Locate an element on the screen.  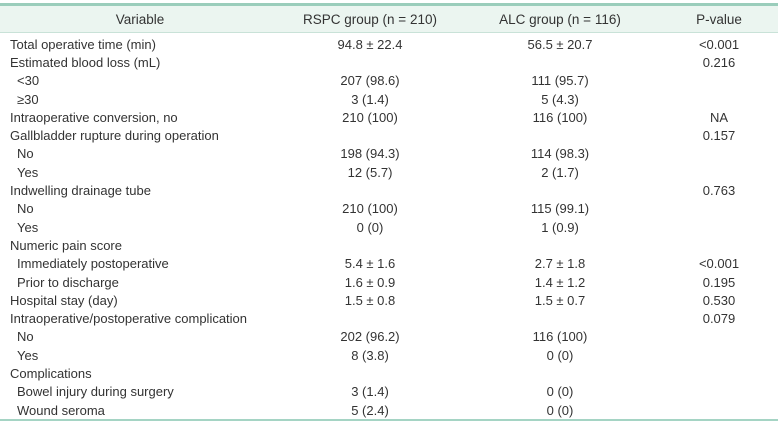
cell-variable: Wound seroma is located at coordinates (61, 410).